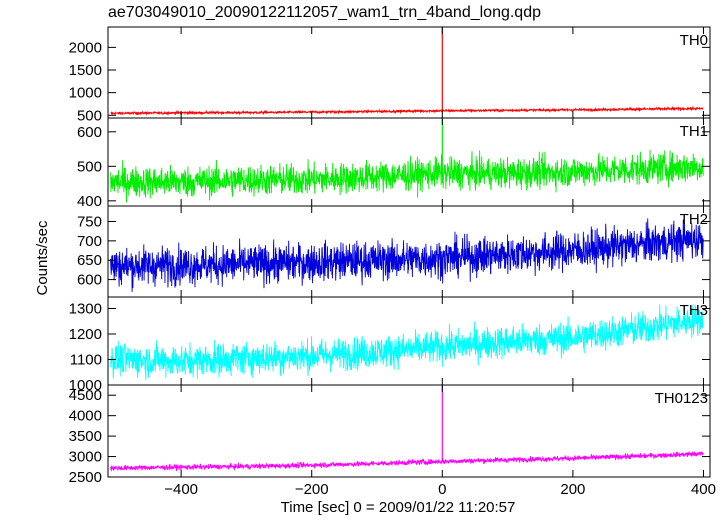  I want to click on panel-label: TH0, so click(694, 40).